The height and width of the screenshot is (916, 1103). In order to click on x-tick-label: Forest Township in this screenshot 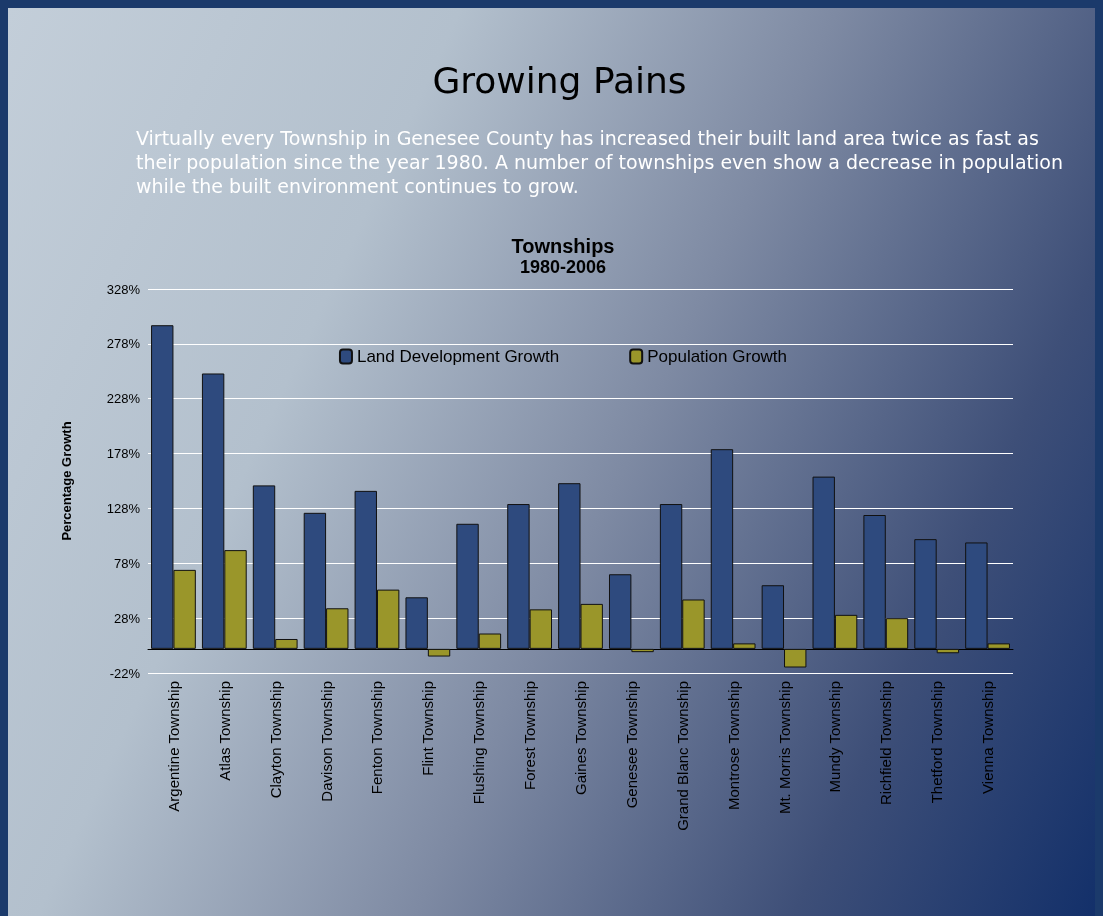, I will do `click(530, 735)`.